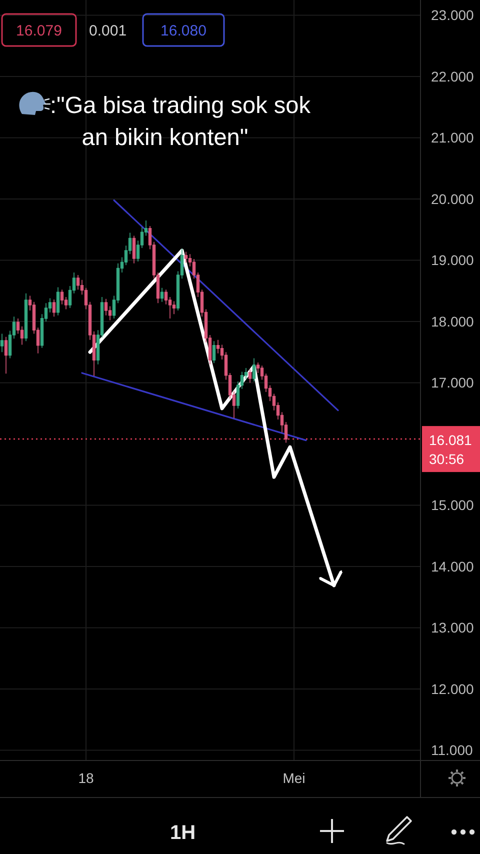 The width and height of the screenshot is (480, 854). What do you see at coordinates (450, 449) in the screenshot?
I see `ref-line-label: 16.081 30:56` at bounding box center [450, 449].